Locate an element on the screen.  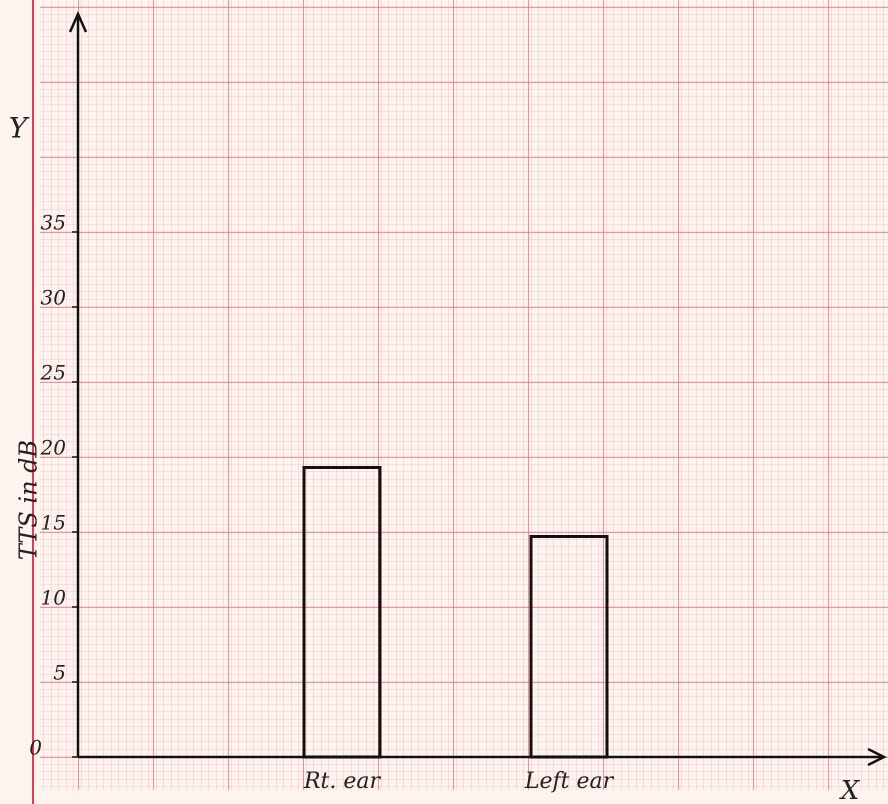
x-axis-letter: X is located at coordinates (850, 790).